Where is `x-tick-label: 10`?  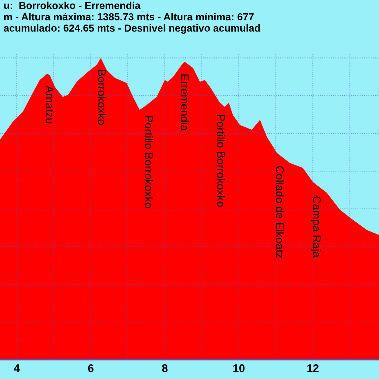 x-tick-label: 10 is located at coordinates (239, 368).